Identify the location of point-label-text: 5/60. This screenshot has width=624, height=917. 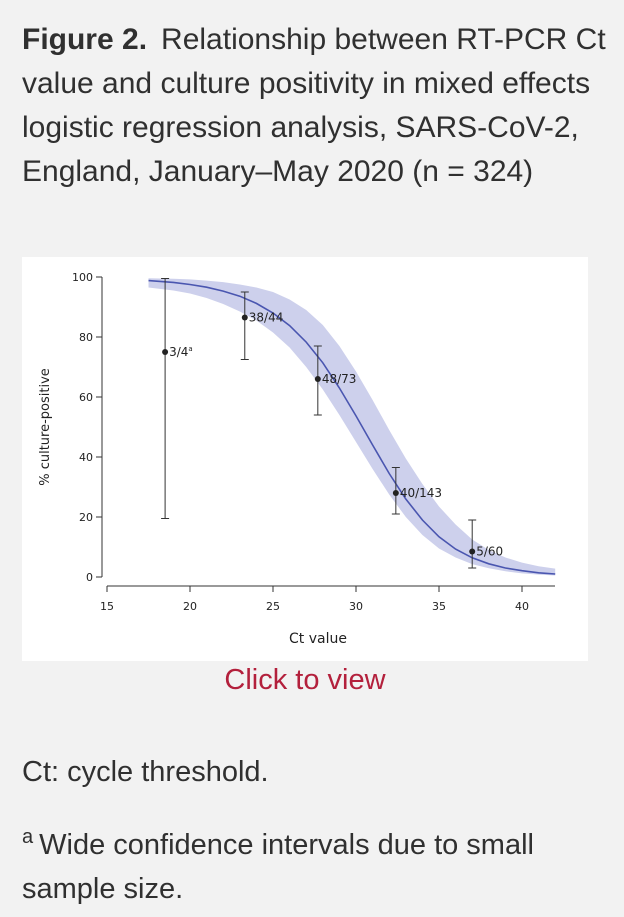
(489, 552).